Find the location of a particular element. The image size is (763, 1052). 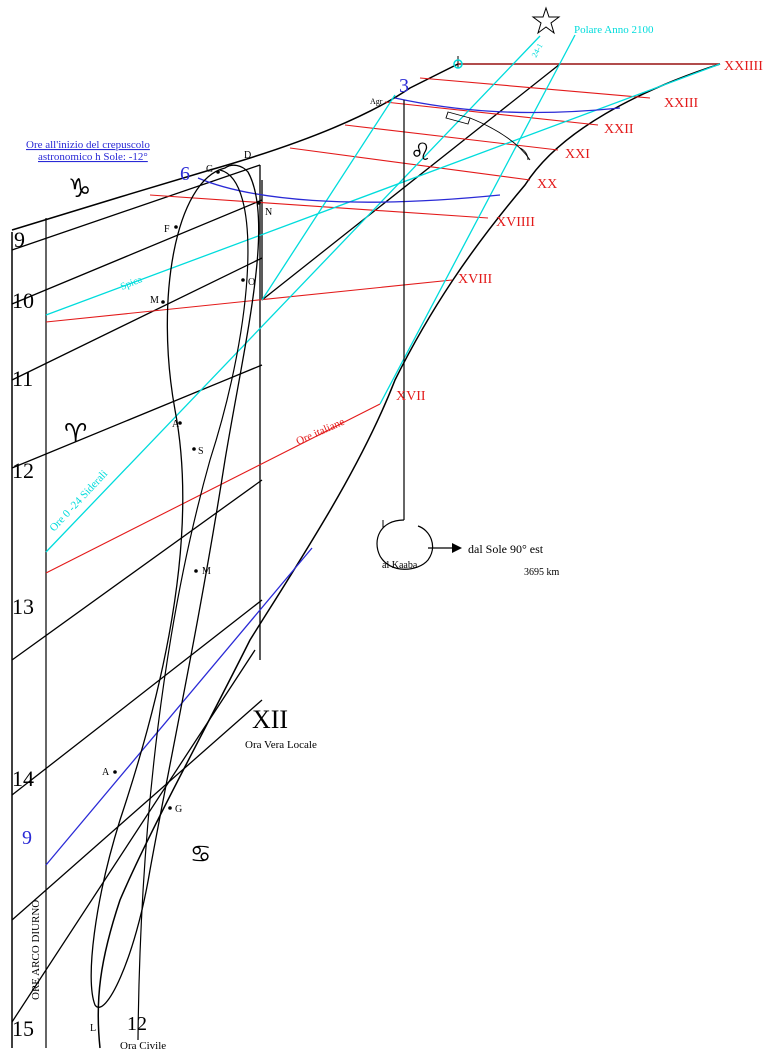

kaaba-distance-label: 3695 km is located at coordinates (542, 572).